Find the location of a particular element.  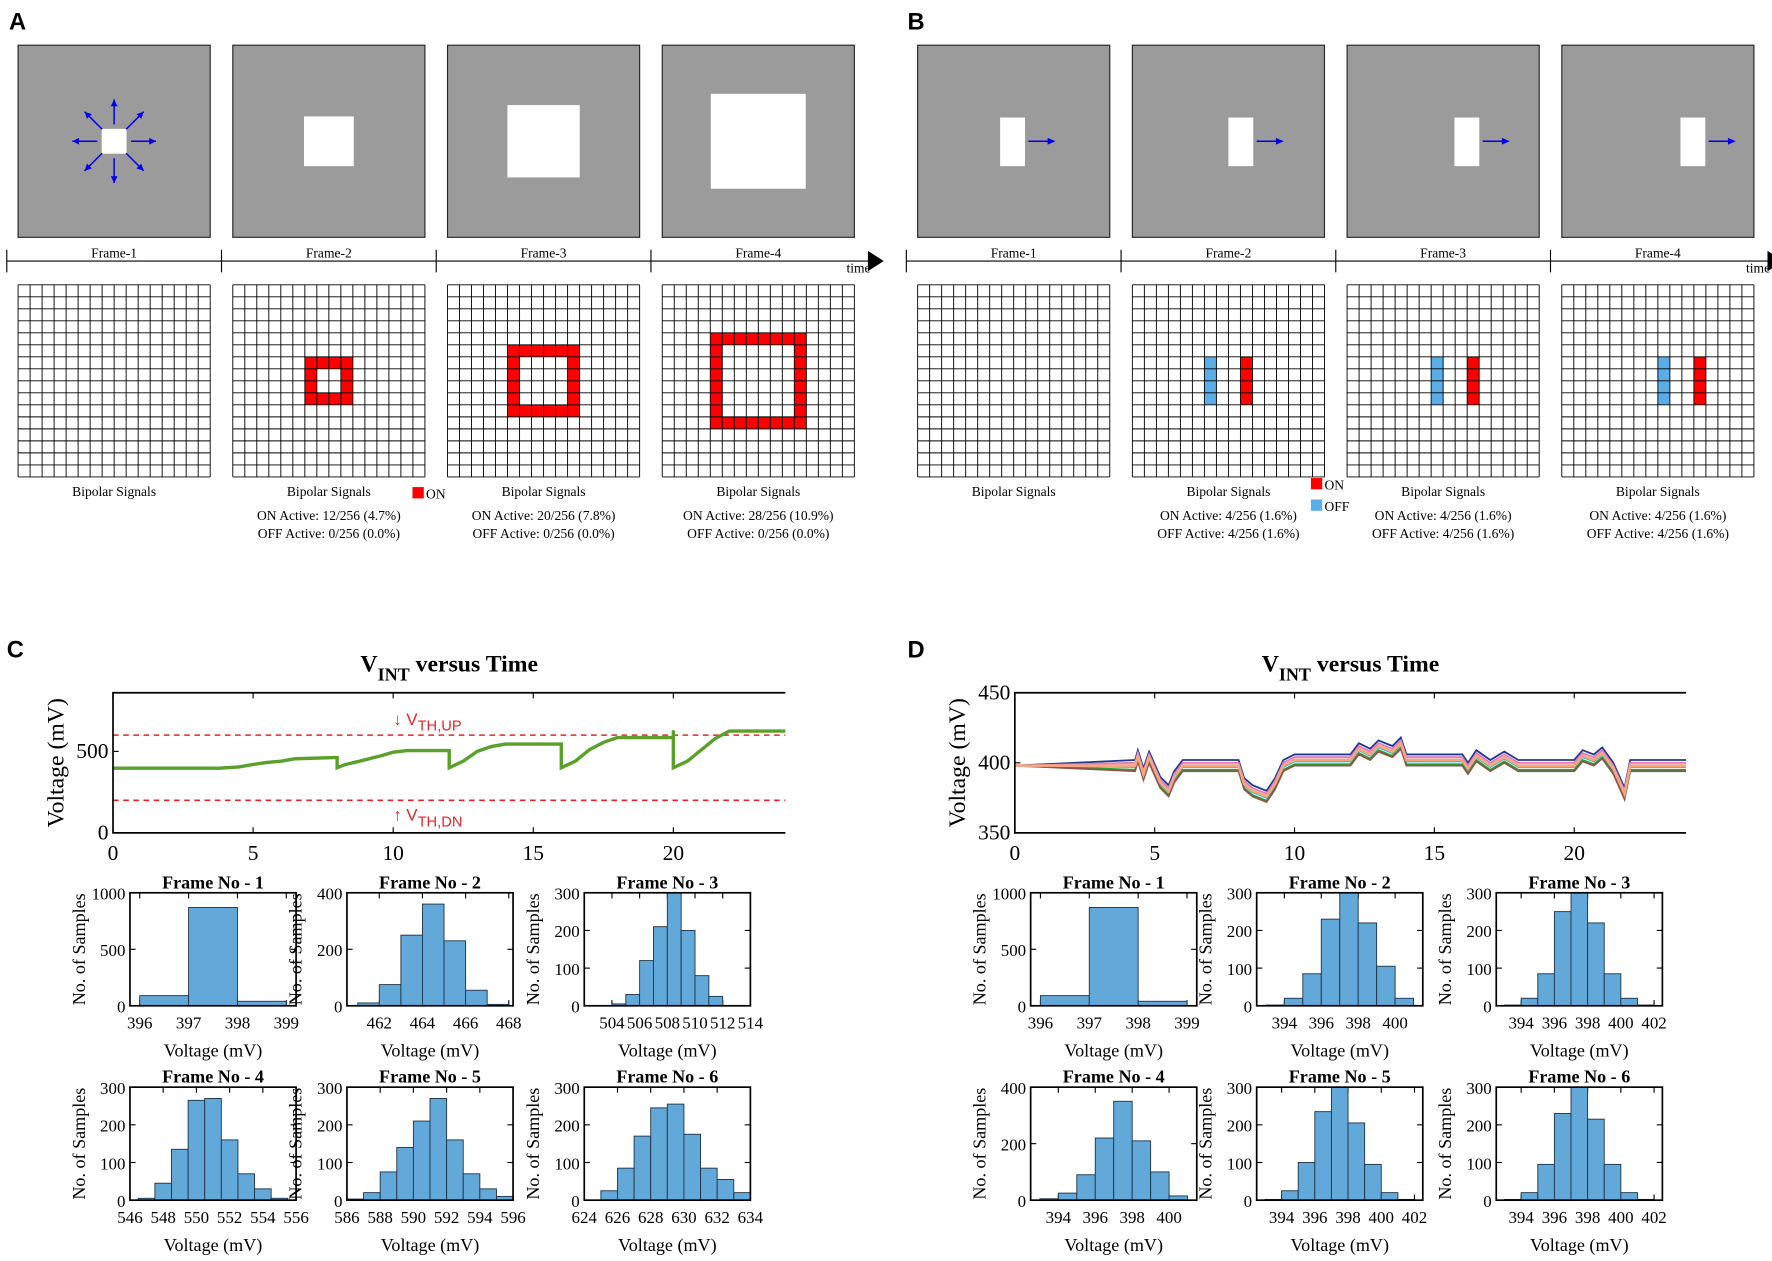

stimulus-square is located at coordinates (114, 141).